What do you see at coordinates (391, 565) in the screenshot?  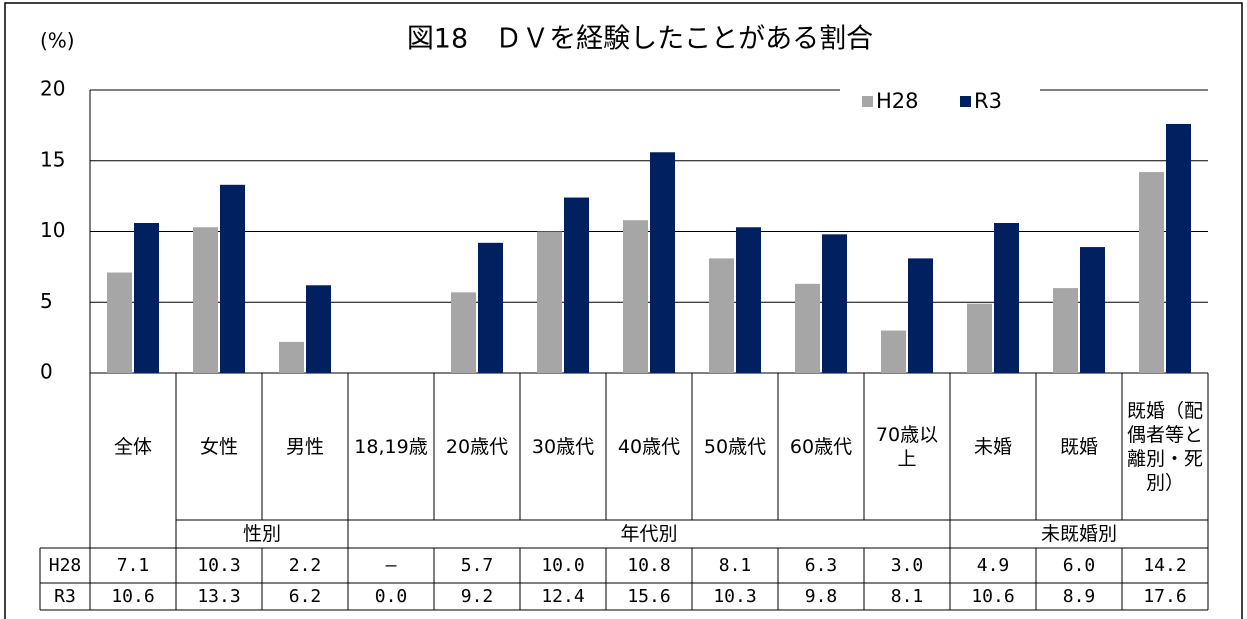 I see `value-label: —` at bounding box center [391, 565].